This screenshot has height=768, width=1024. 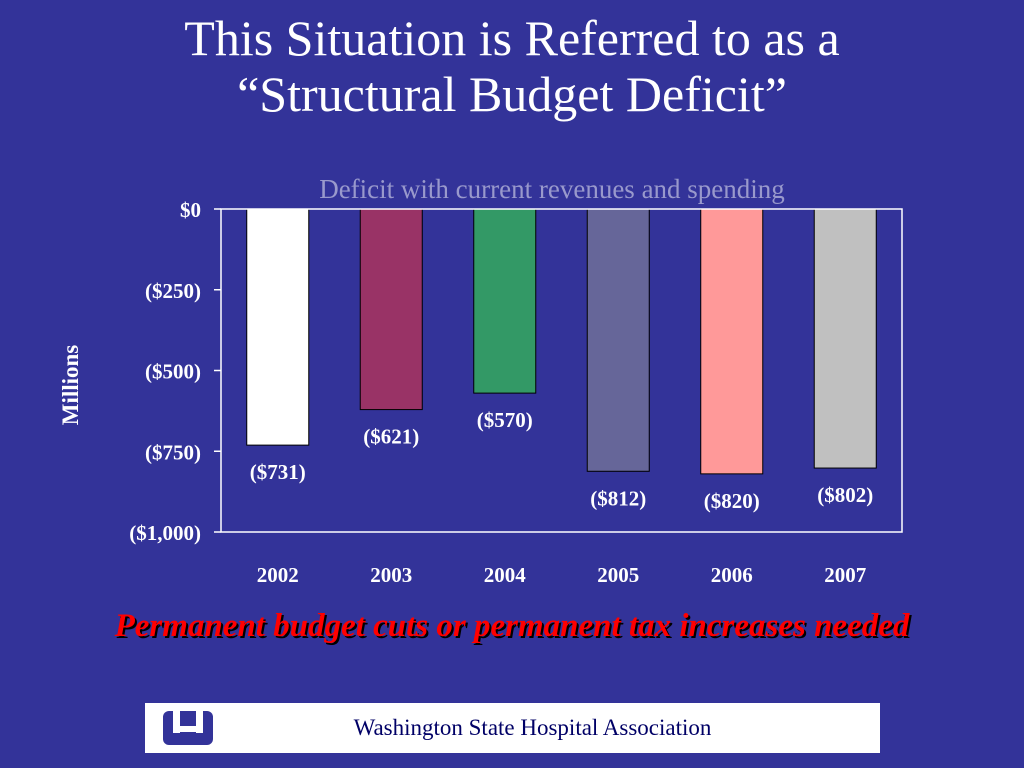 I want to click on data-label: ($820), so click(x=732, y=501).